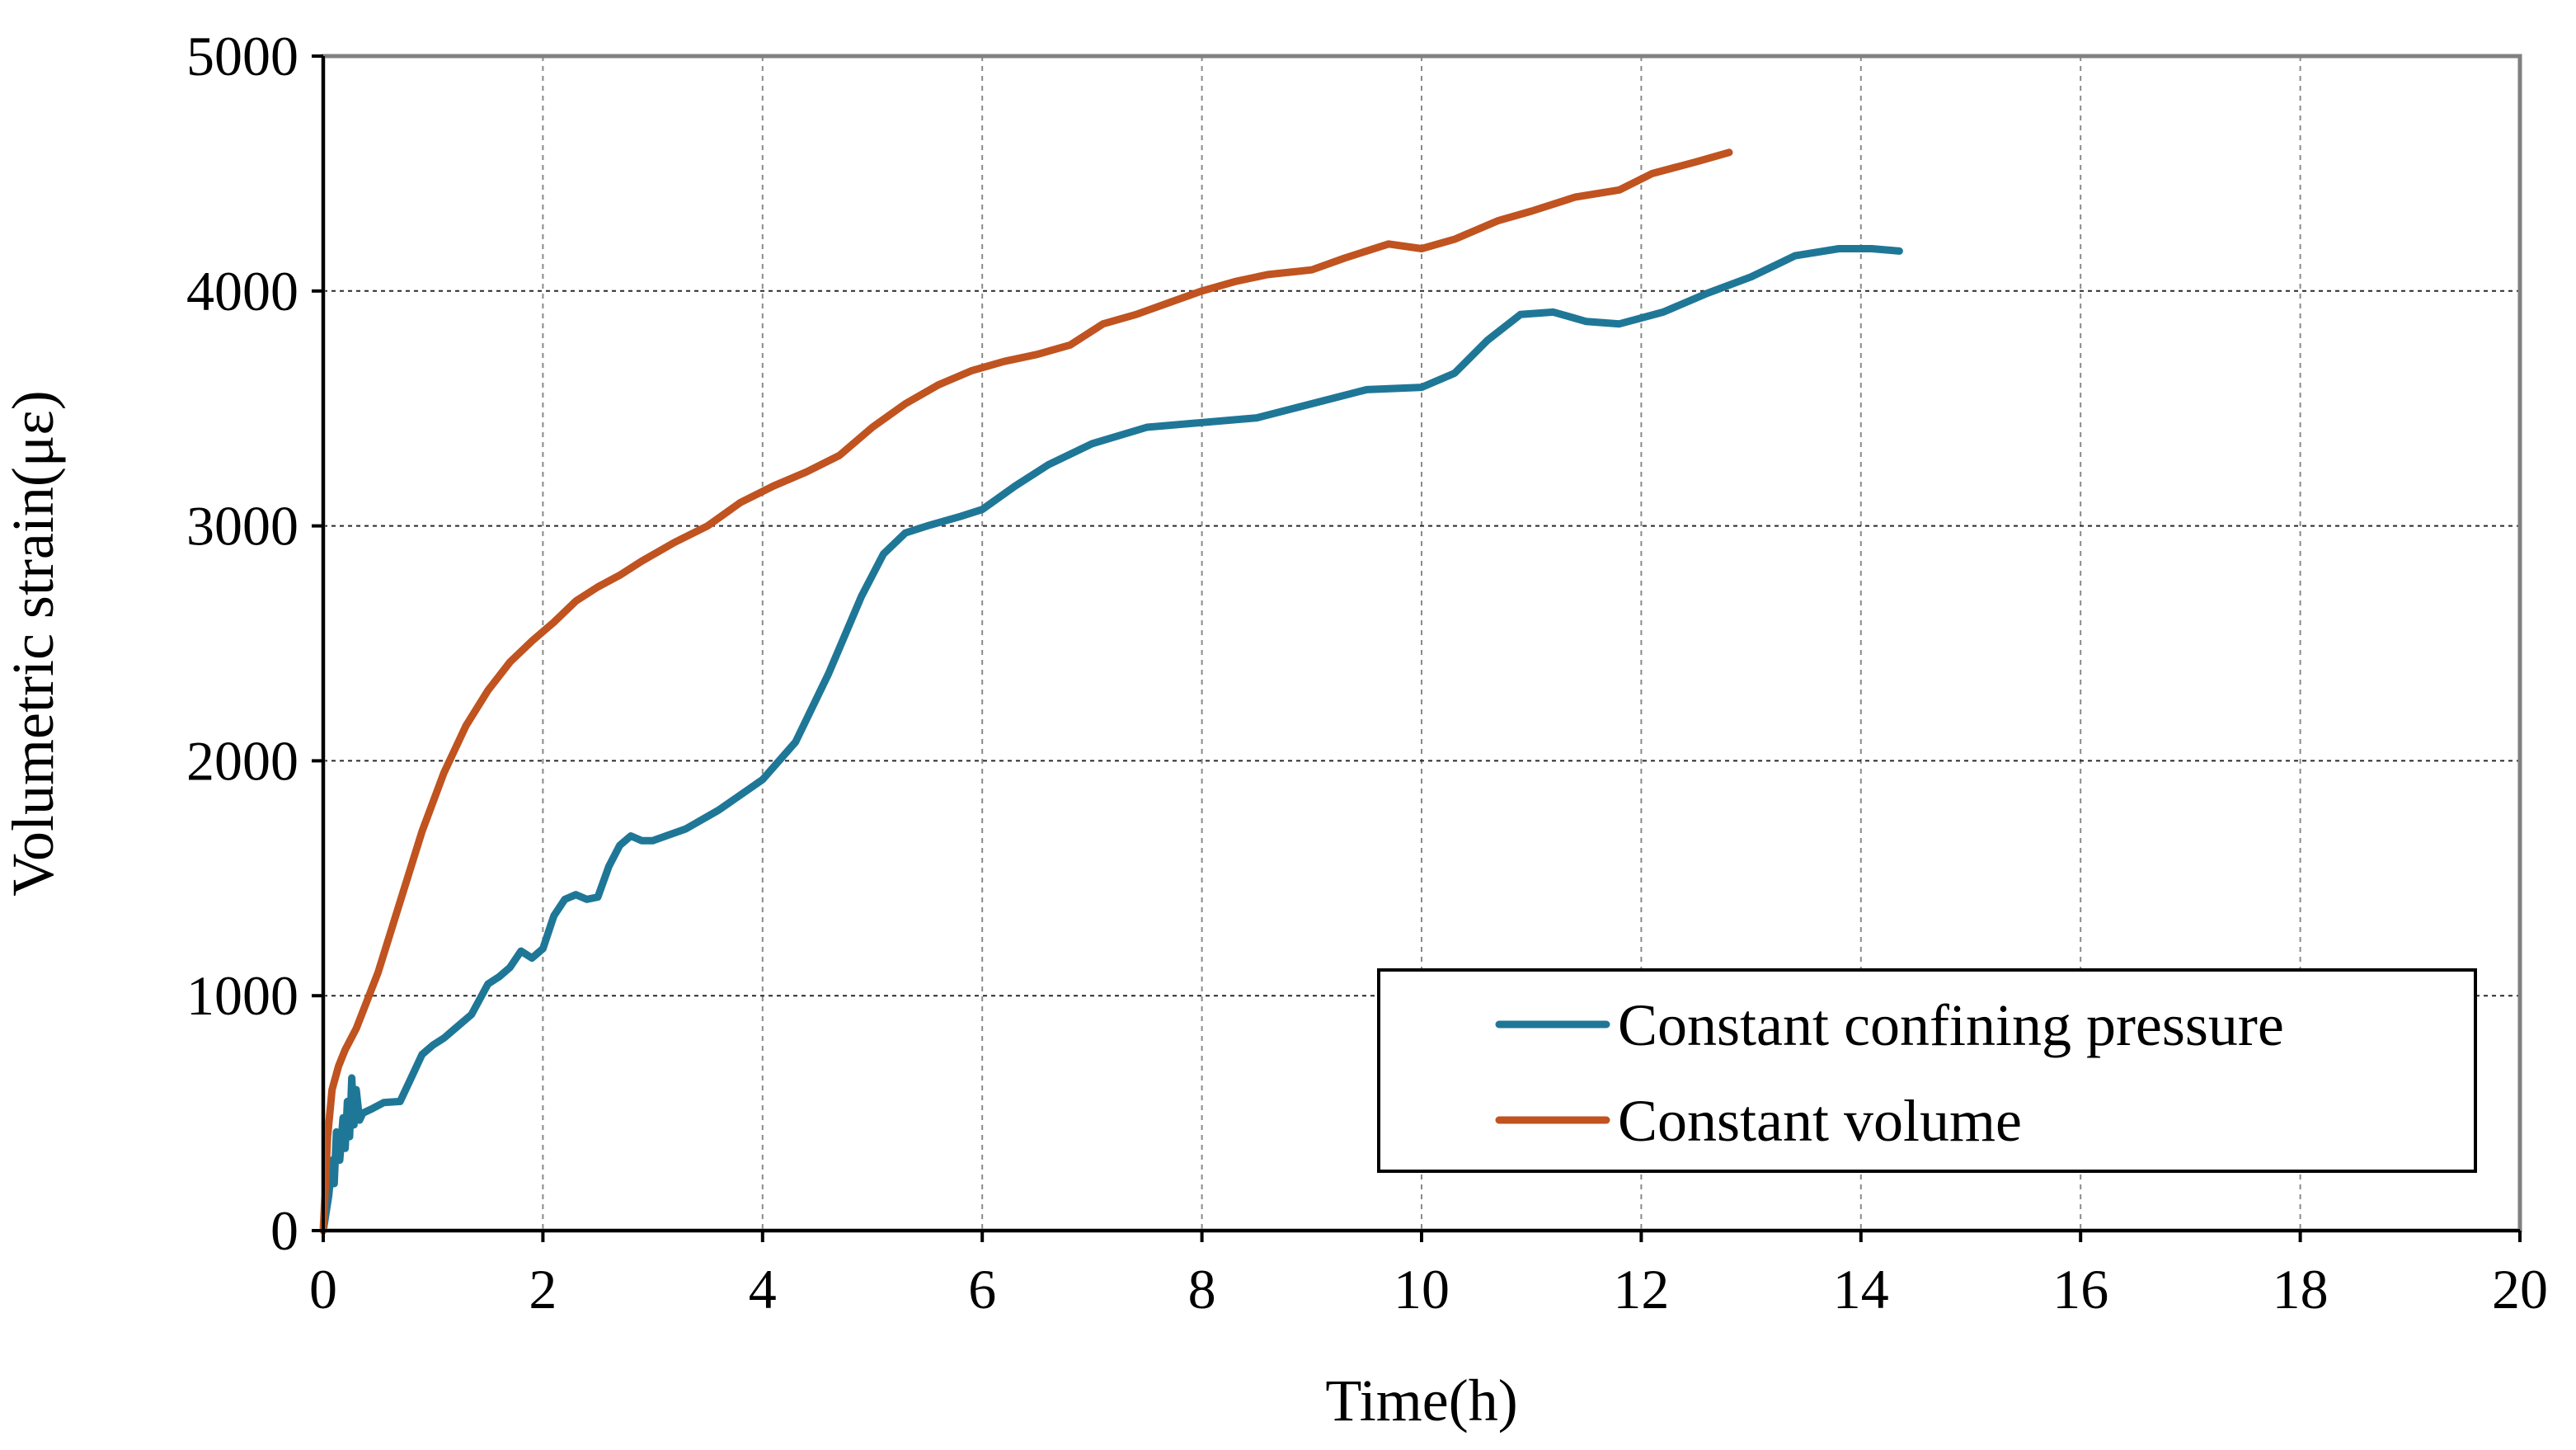 The image size is (2576, 1450). What do you see at coordinates (2520, 1289) in the screenshot?
I see `x-tick-label-20: 20` at bounding box center [2520, 1289].